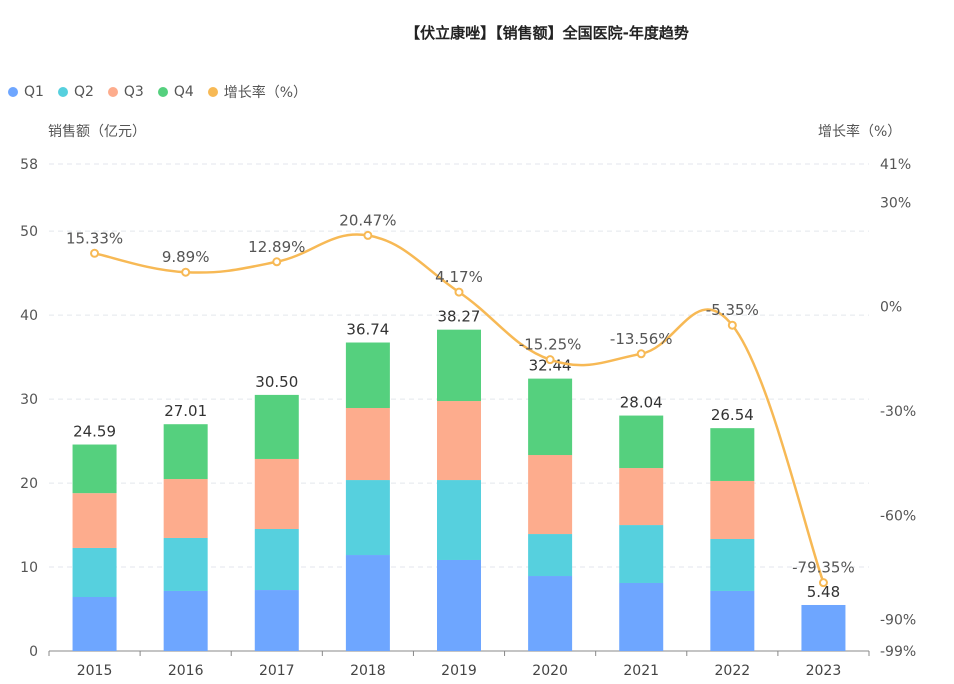 The width and height of the screenshot is (954, 684). What do you see at coordinates (276, 382) in the screenshot?
I see `total-label: 30.50` at bounding box center [276, 382].